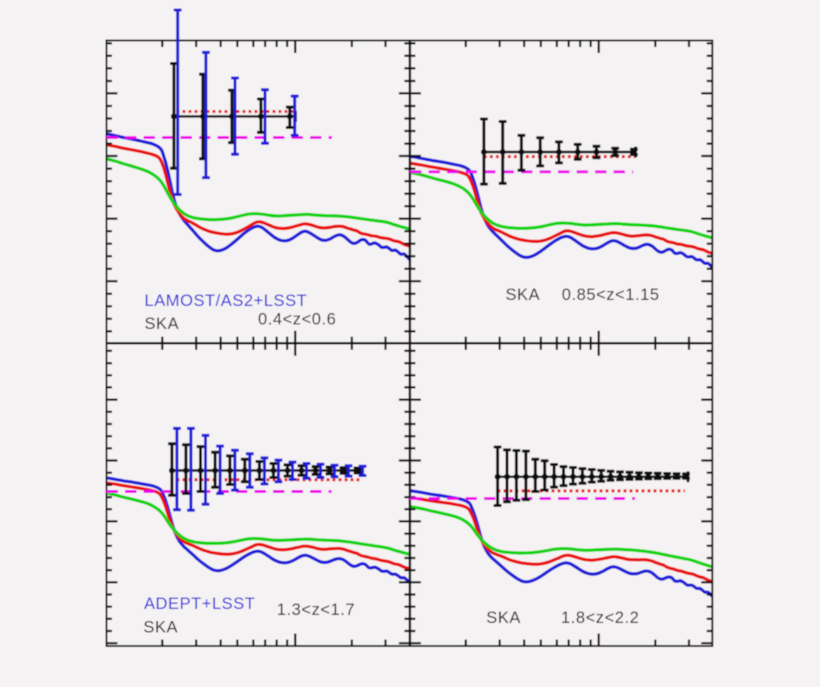 Image resolution: width=820 pixels, height=687 pixels. Describe the element at coordinates (199, 604) in the screenshot. I see `svg-text: ADEPT+LSST` at that location.